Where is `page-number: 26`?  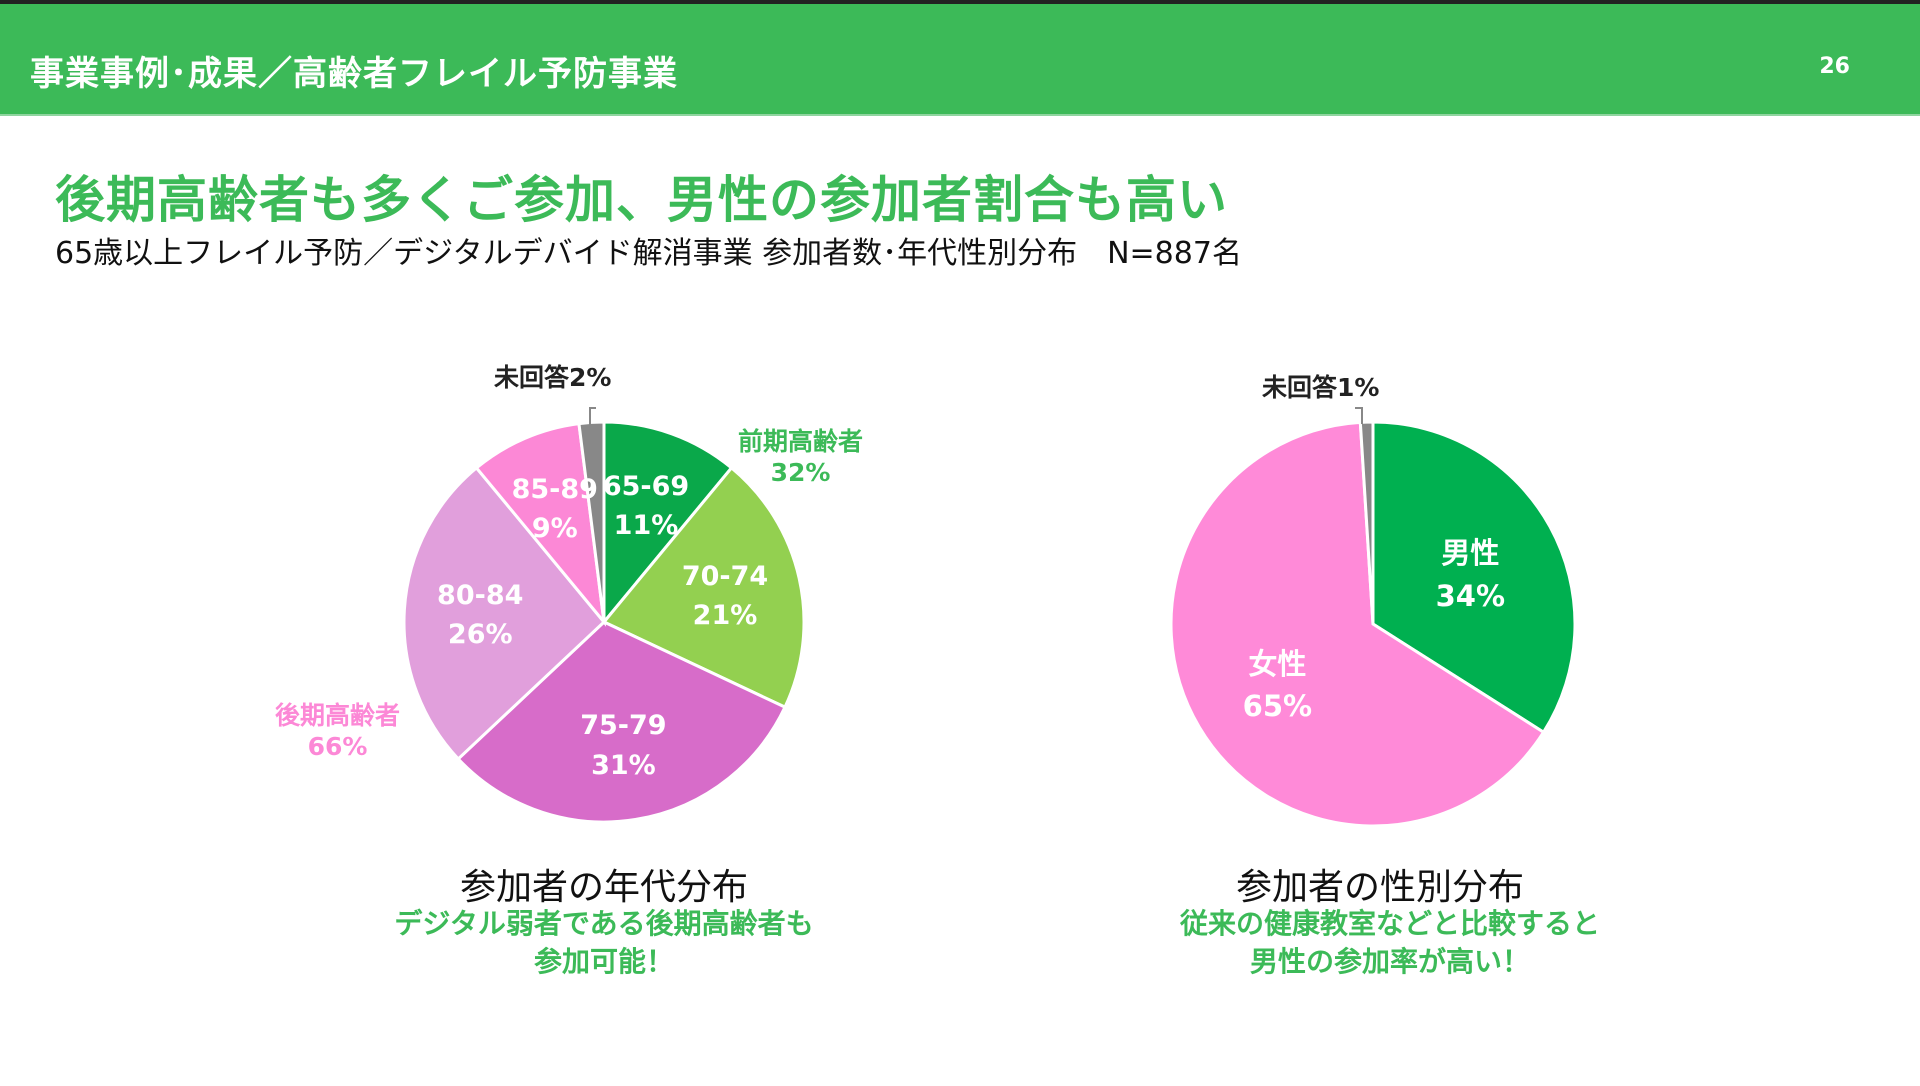 page-number: 26 is located at coordinates (1834, 66).